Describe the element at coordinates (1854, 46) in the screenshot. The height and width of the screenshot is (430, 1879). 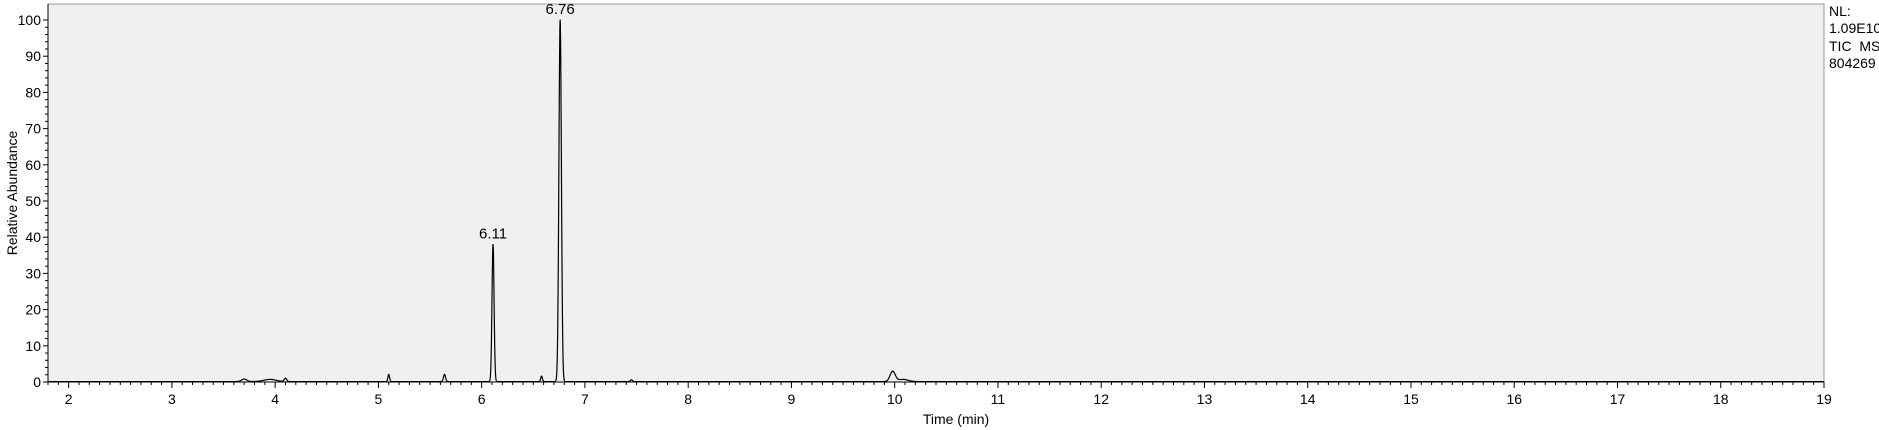
I see `trace-type-label: TIC MS` at that location.